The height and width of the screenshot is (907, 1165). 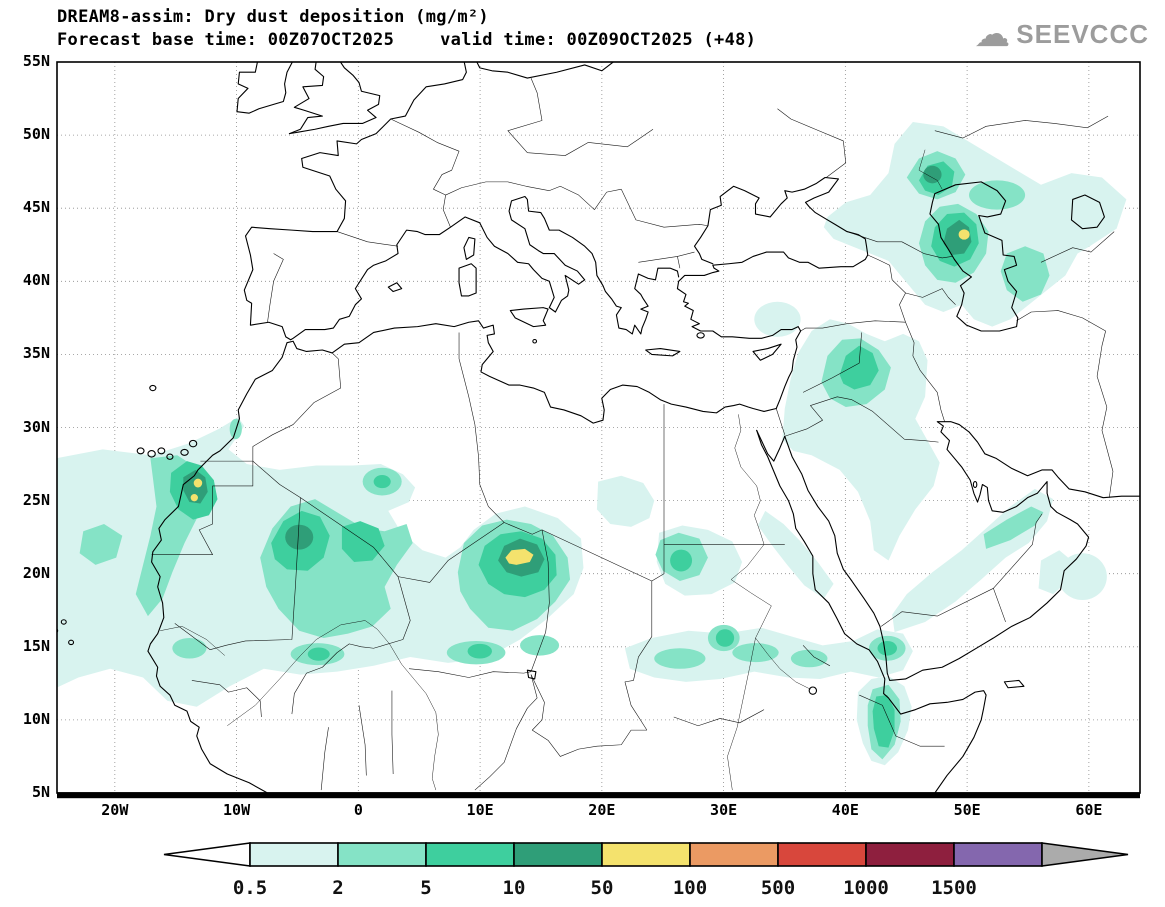 What do you see at coordinates (337, 888) in the screenshot?
I see `colorbar-tick-label: 2` at bounding box center [337, 888].